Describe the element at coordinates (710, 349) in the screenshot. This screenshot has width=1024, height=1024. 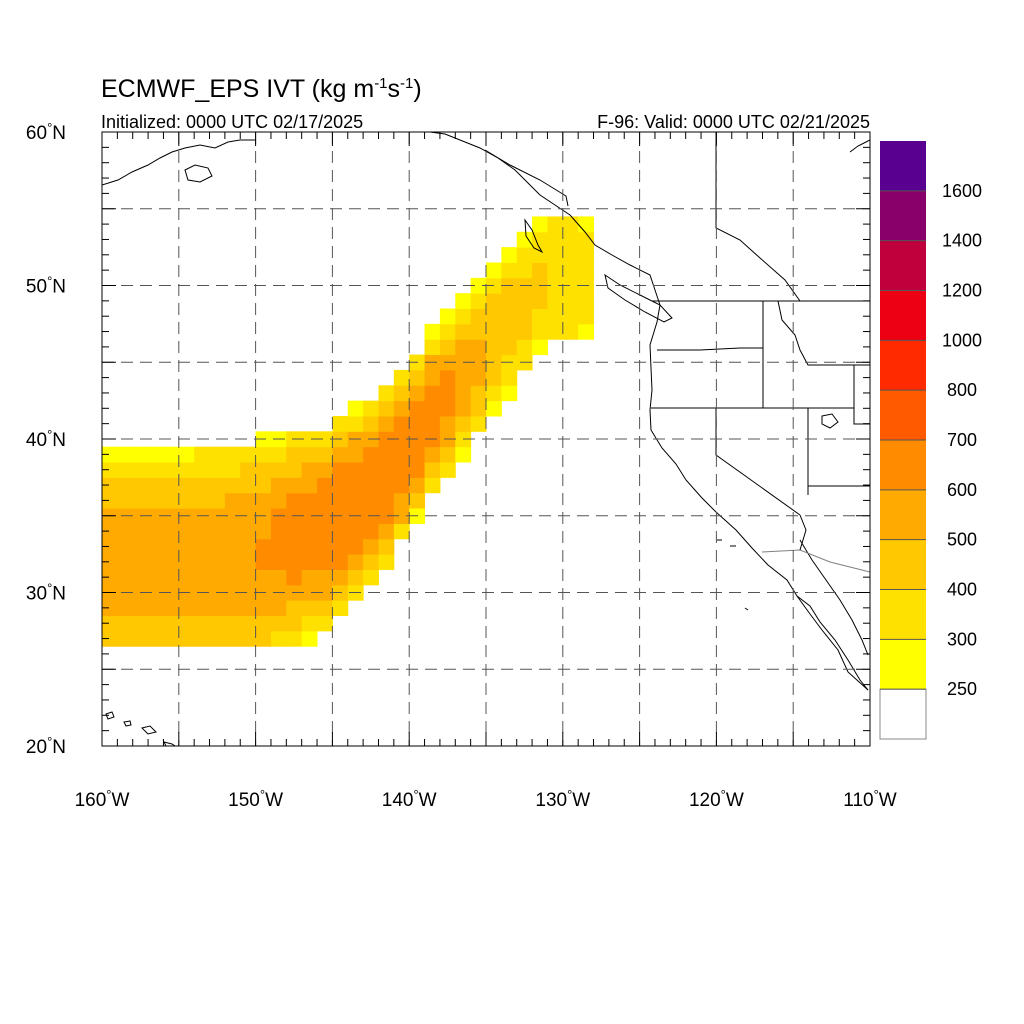
I see `border-washington-oregon` at that location.